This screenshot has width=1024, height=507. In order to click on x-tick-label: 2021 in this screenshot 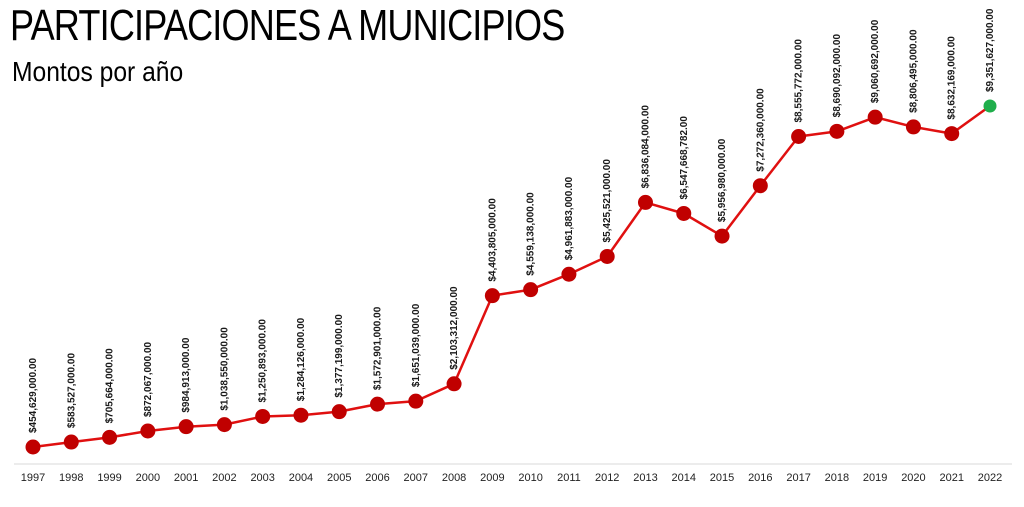, I will do `click(951, 478)`.